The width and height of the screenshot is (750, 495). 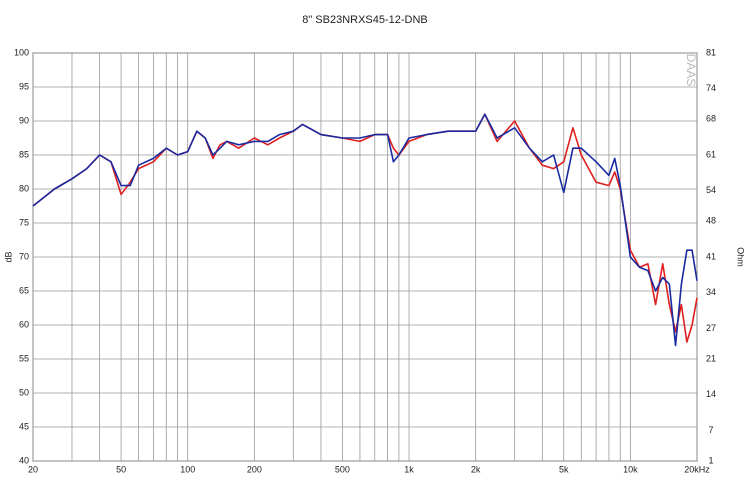 I want to click on y-tick-label: 50, so click(x=24, y=392).